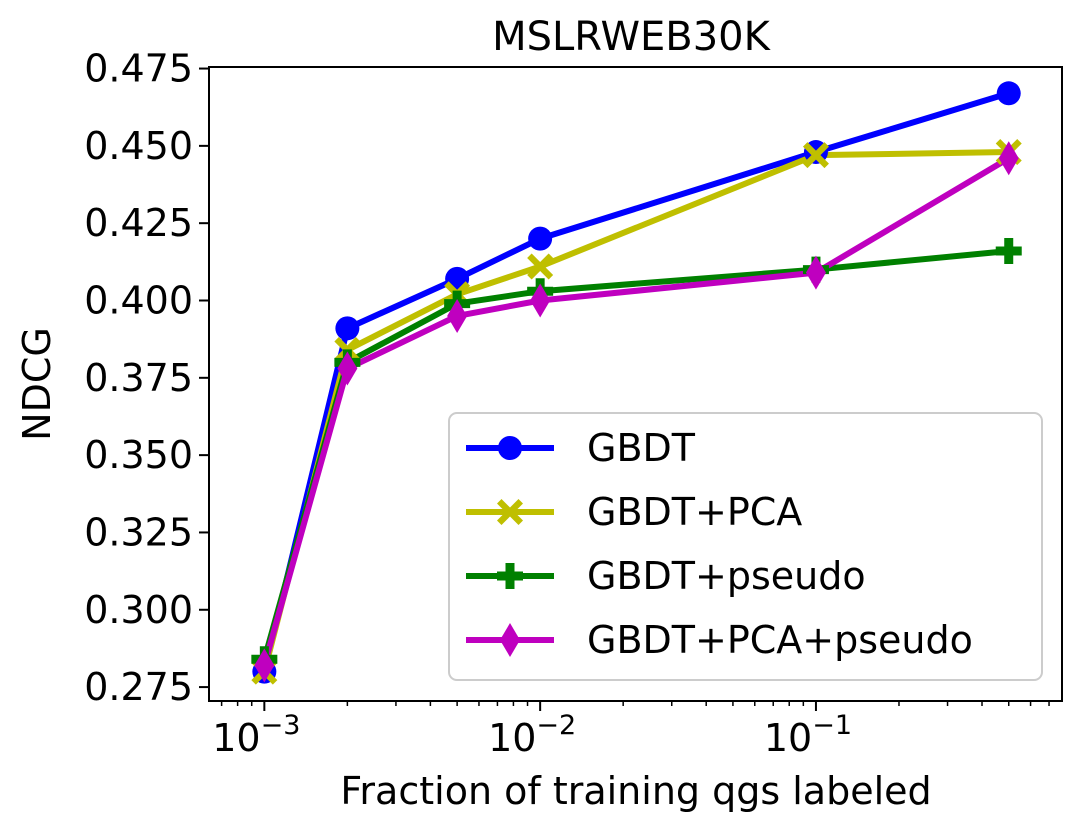  I want to click on legend-label: GBDT, so click(641, 448).